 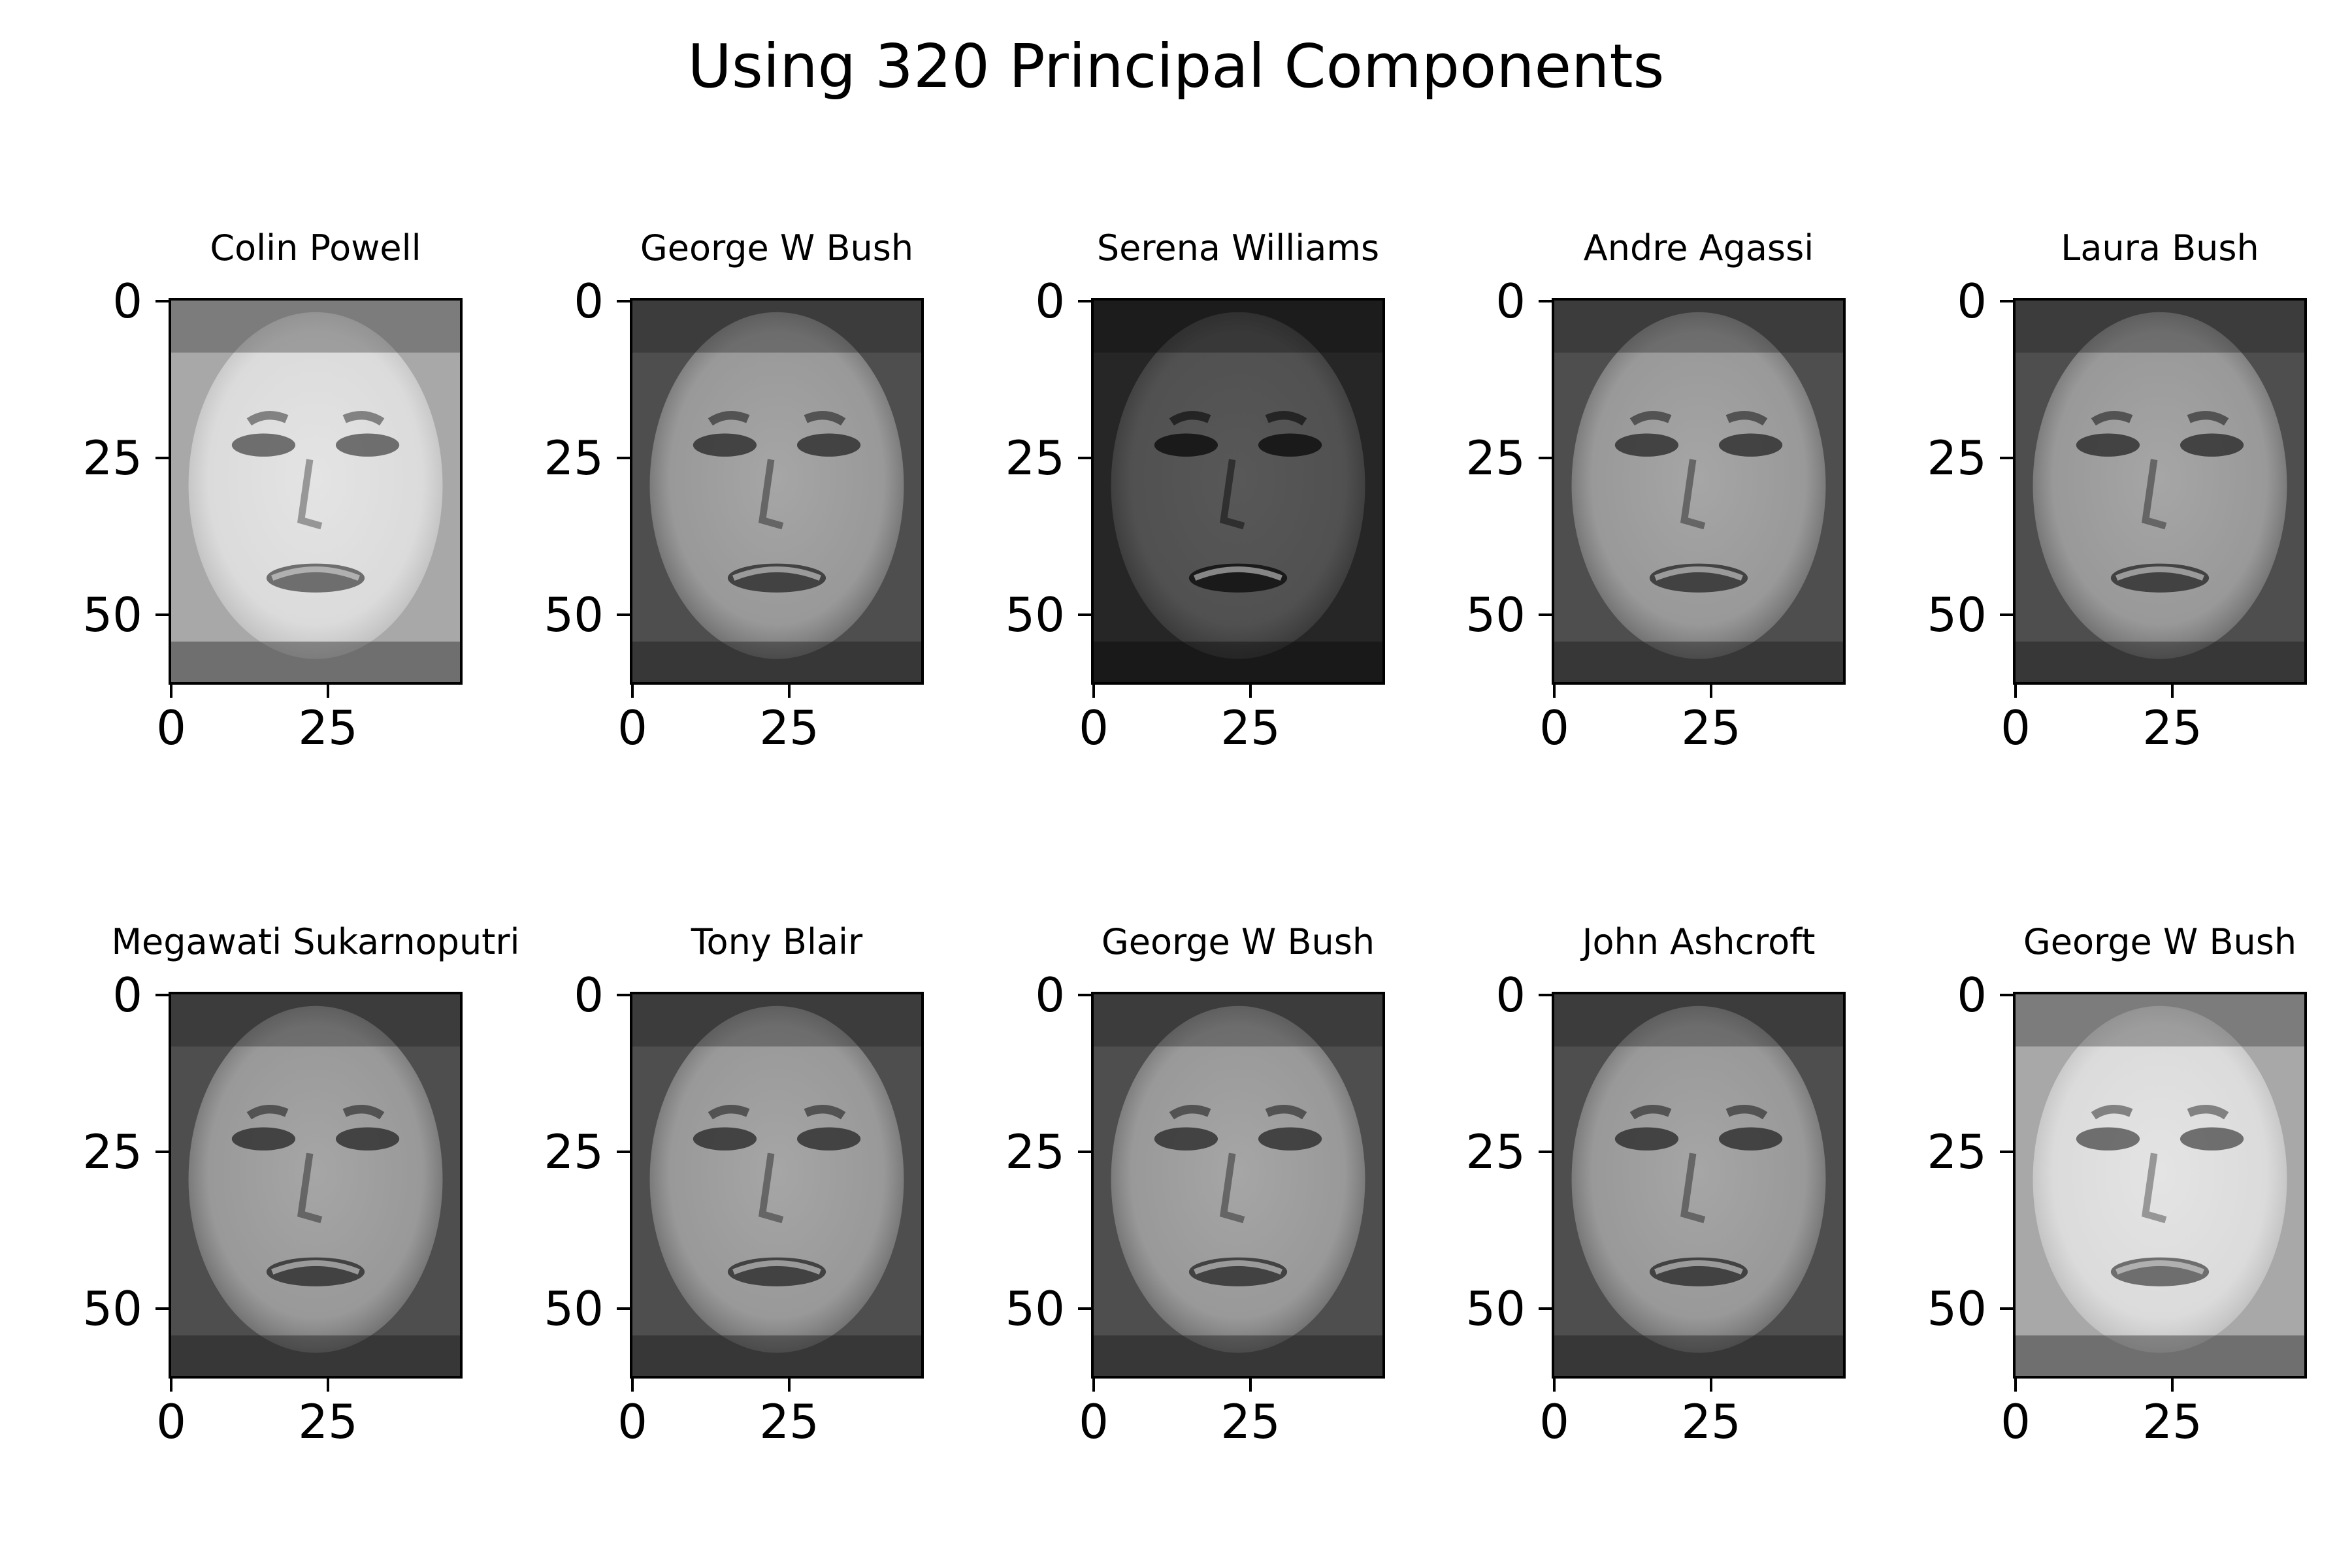 I want to click on panel-title: Colin Powell, so click(x=315, y=248).